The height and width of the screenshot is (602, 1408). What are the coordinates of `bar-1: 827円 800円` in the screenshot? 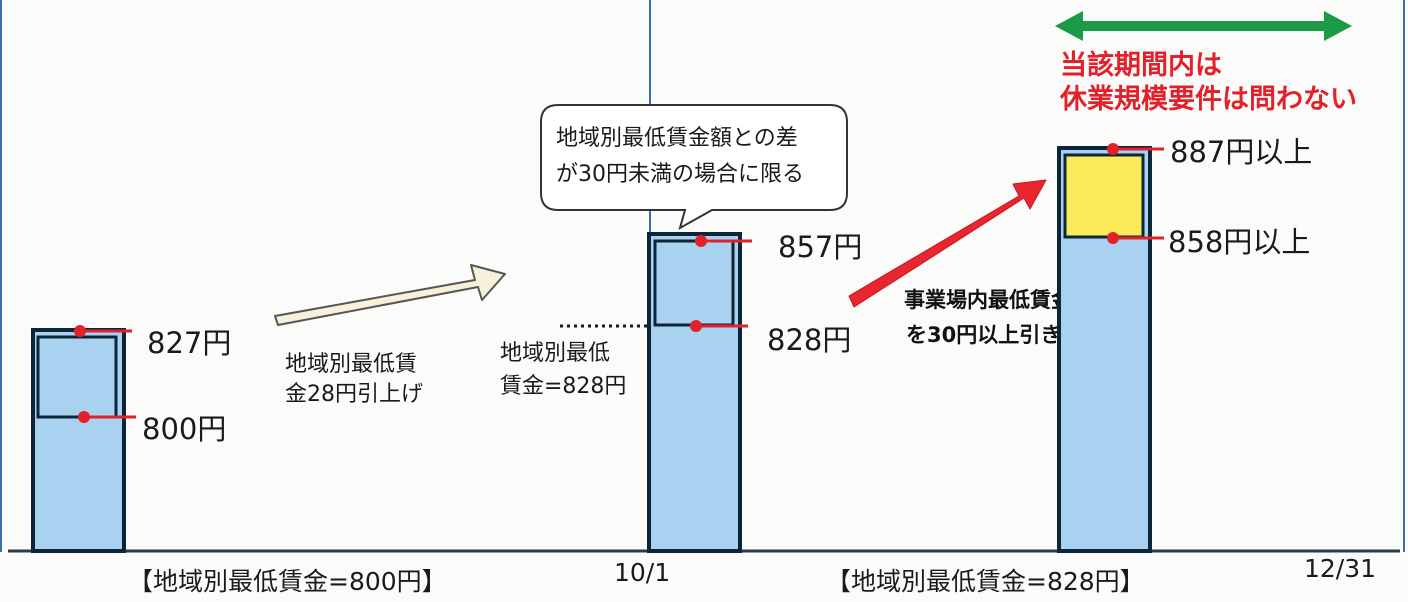 It's located at (131, 439).